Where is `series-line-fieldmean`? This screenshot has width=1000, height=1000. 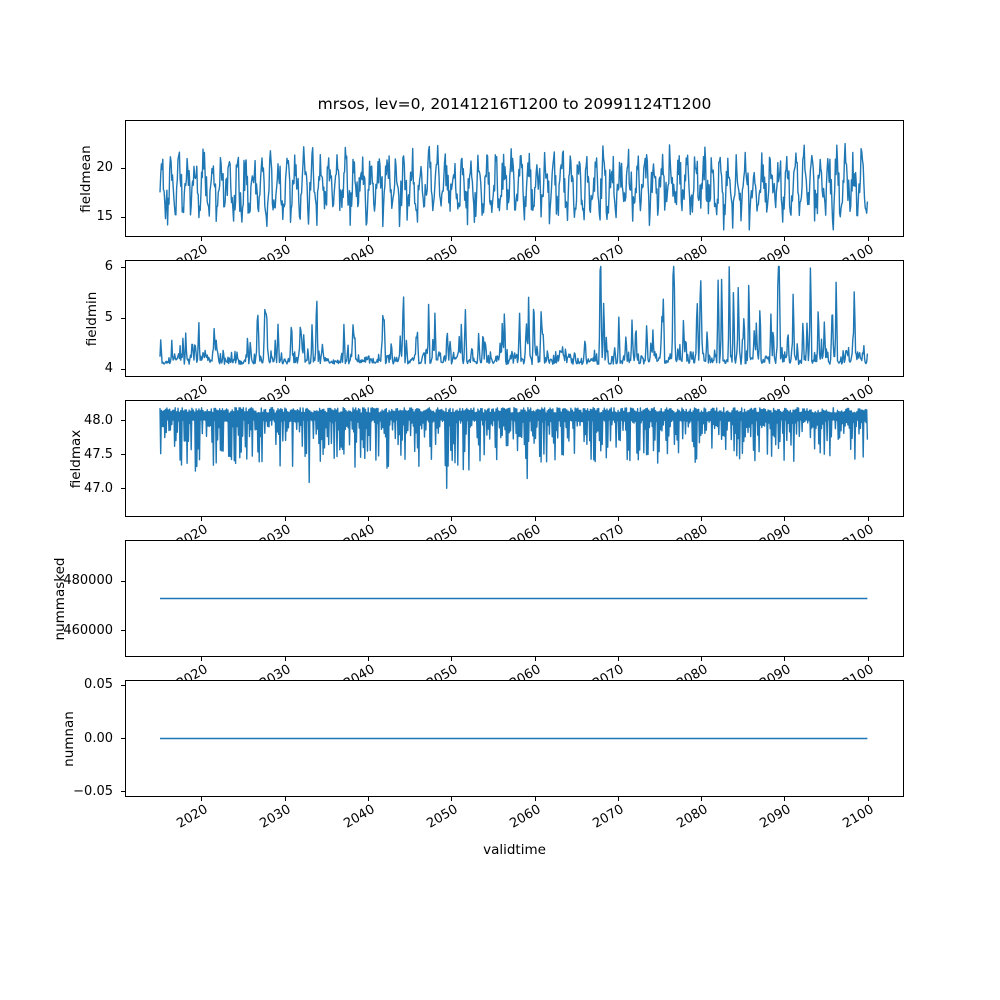
series-line-fieldmean is located at coordinates (514, 186).